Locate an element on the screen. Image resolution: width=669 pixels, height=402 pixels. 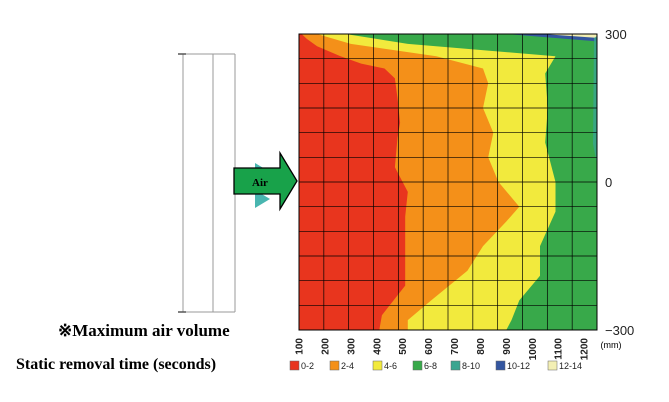
legend-item: 2-4 is located at coordinates (341, 365).